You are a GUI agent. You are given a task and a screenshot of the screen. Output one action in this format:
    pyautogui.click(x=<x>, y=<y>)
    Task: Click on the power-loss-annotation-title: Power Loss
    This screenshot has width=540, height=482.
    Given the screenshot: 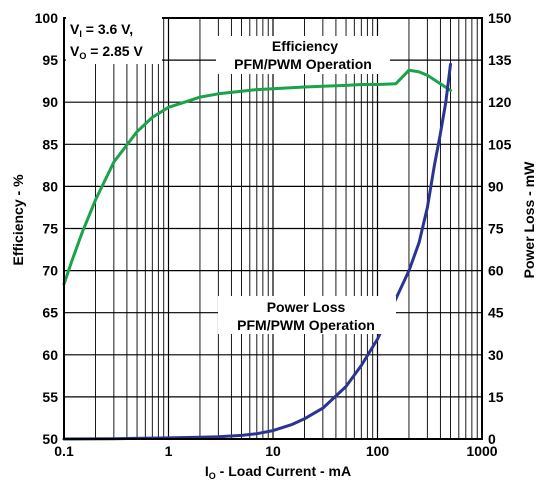 What is the action you would take?
    pyautogui.click(x=306, y=307)
    